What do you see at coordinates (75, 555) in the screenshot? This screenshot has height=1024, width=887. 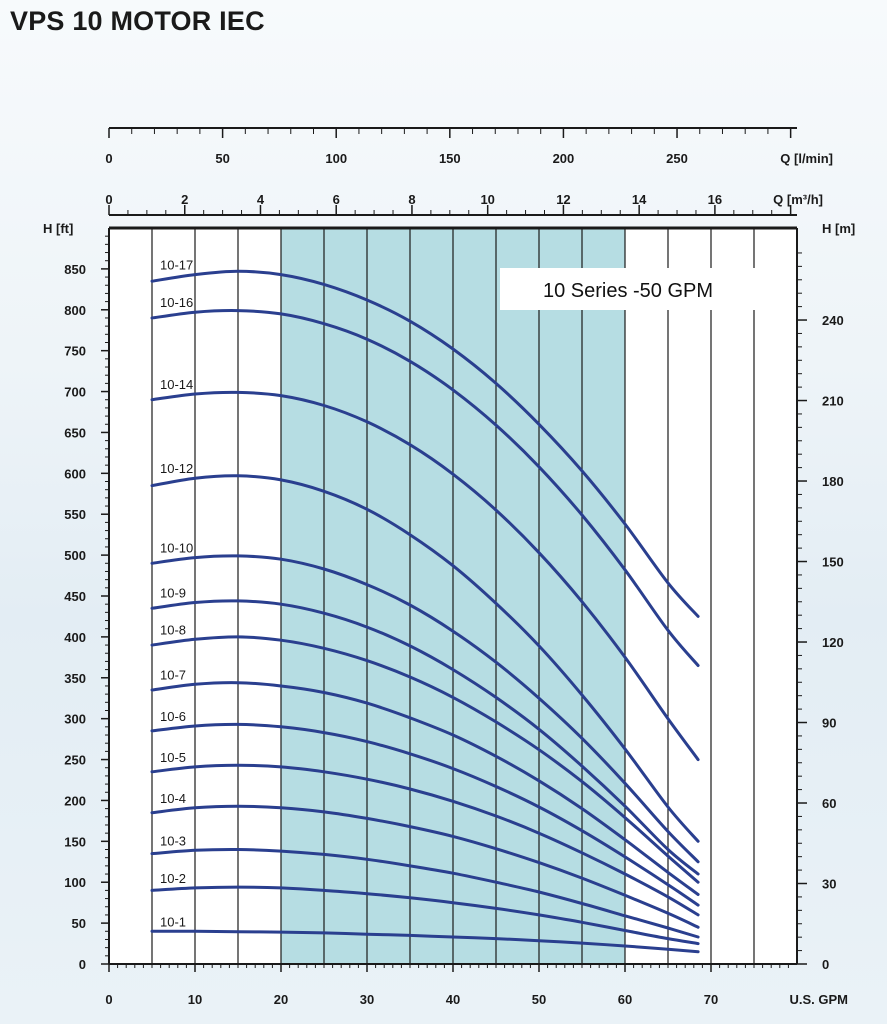 I see `y-left-tick-label: 500` at bounding box center [75, 555].